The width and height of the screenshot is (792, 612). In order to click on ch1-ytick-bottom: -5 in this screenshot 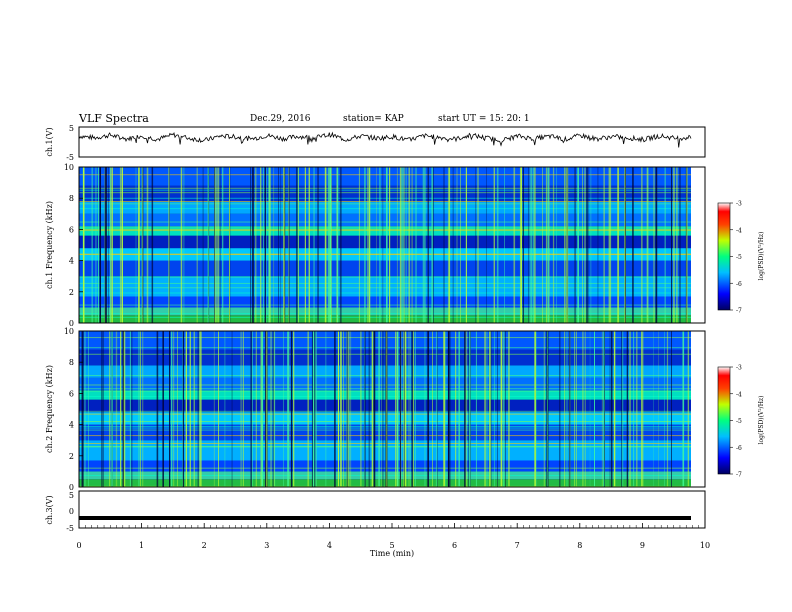, I will do `click(70, 157)`.